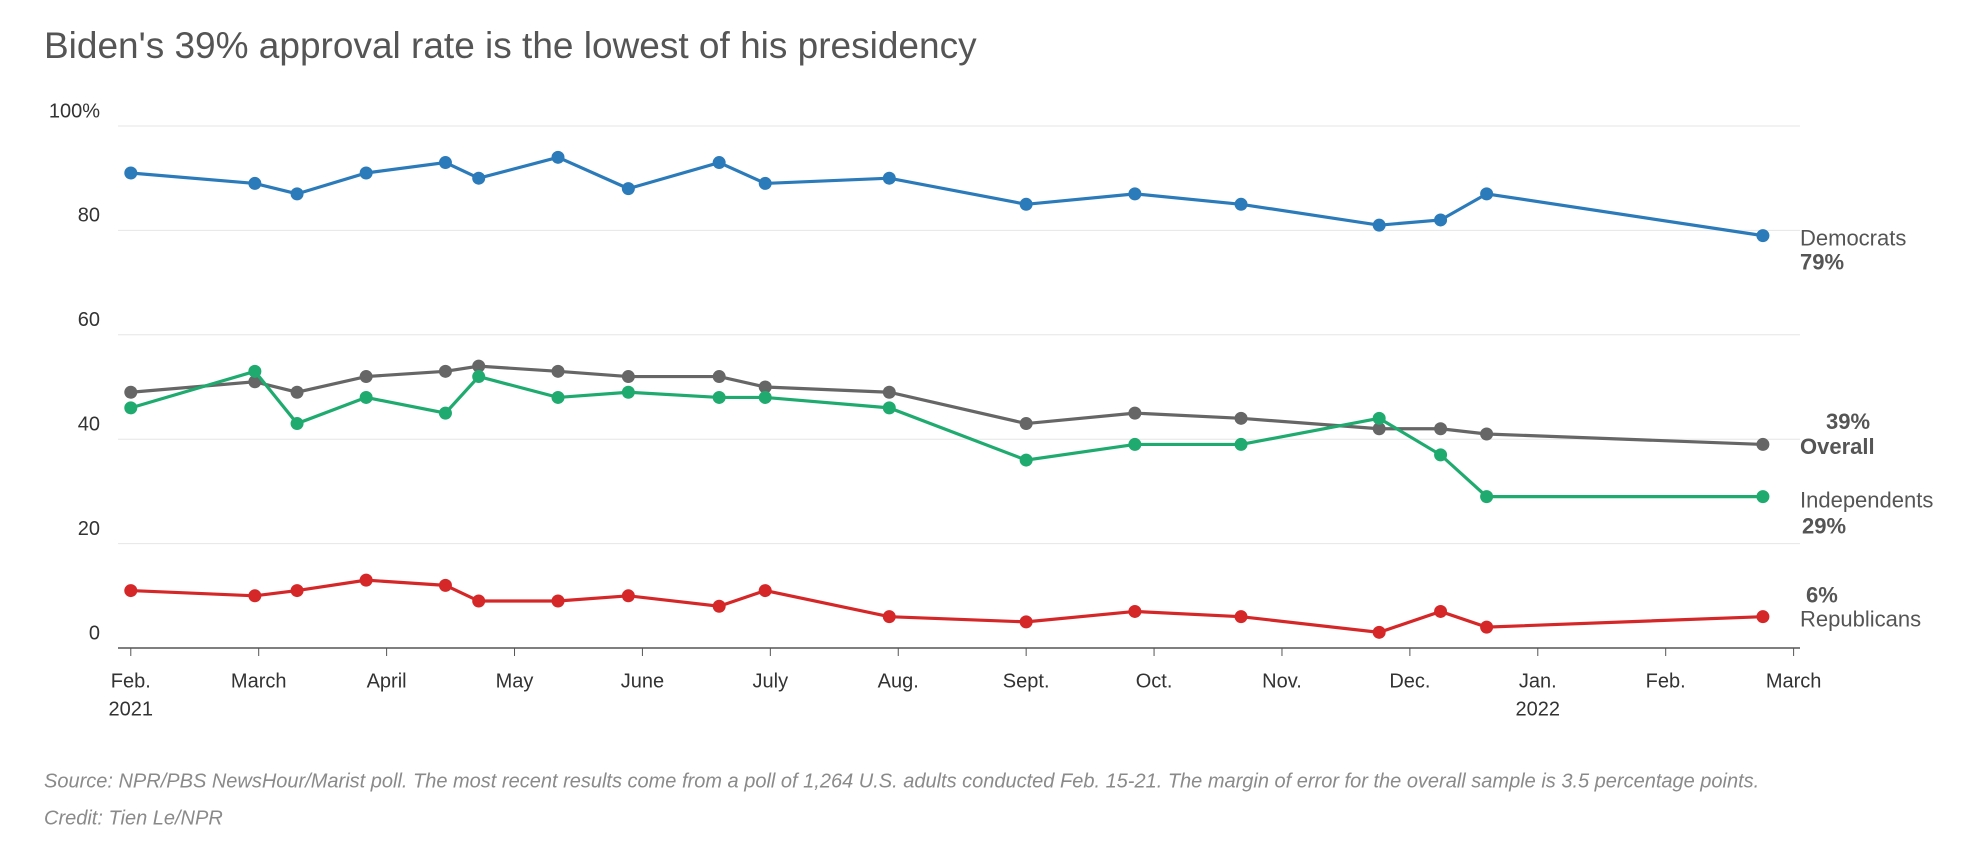 The image size is (1970, 852). Describe the element at coordinates (89, 529) in the screenshot. I see `y-tick-label: 20` at that location.